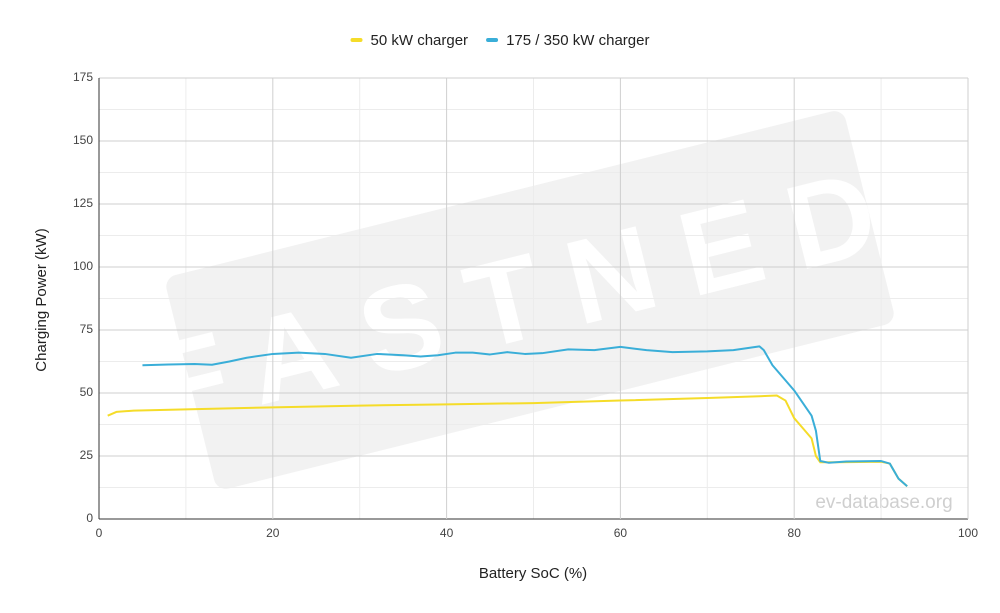 This screenshot has height=613, width=1000. Describe the element at coordinates (87, 392) in the screenshot. I see `y-tick-label: 50` at that location.